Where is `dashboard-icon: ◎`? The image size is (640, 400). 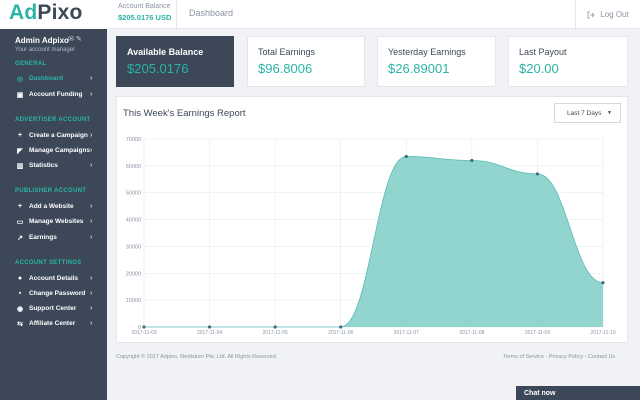
dashboard-icon: ◎ is located at coordinates (20, 79).